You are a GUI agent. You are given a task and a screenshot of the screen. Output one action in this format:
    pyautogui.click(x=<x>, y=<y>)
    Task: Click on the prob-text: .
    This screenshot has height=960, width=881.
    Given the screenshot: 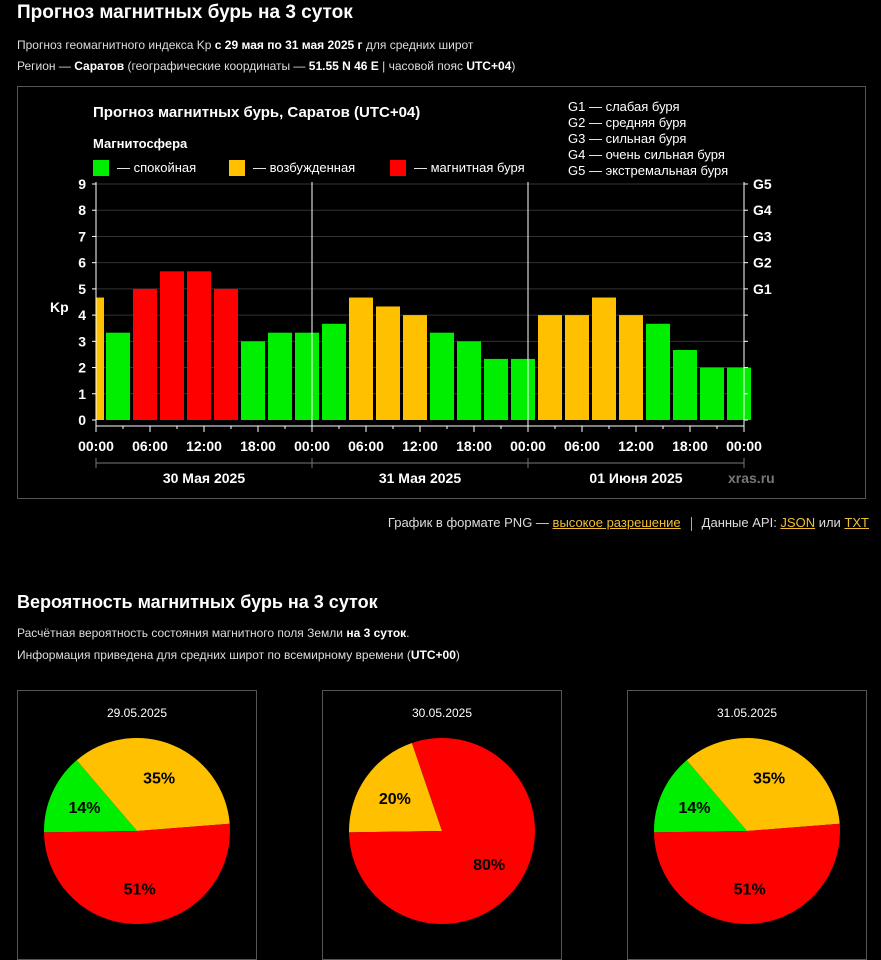 What is the action you would take?
    pyautogui.click(x=408, y=633)
    